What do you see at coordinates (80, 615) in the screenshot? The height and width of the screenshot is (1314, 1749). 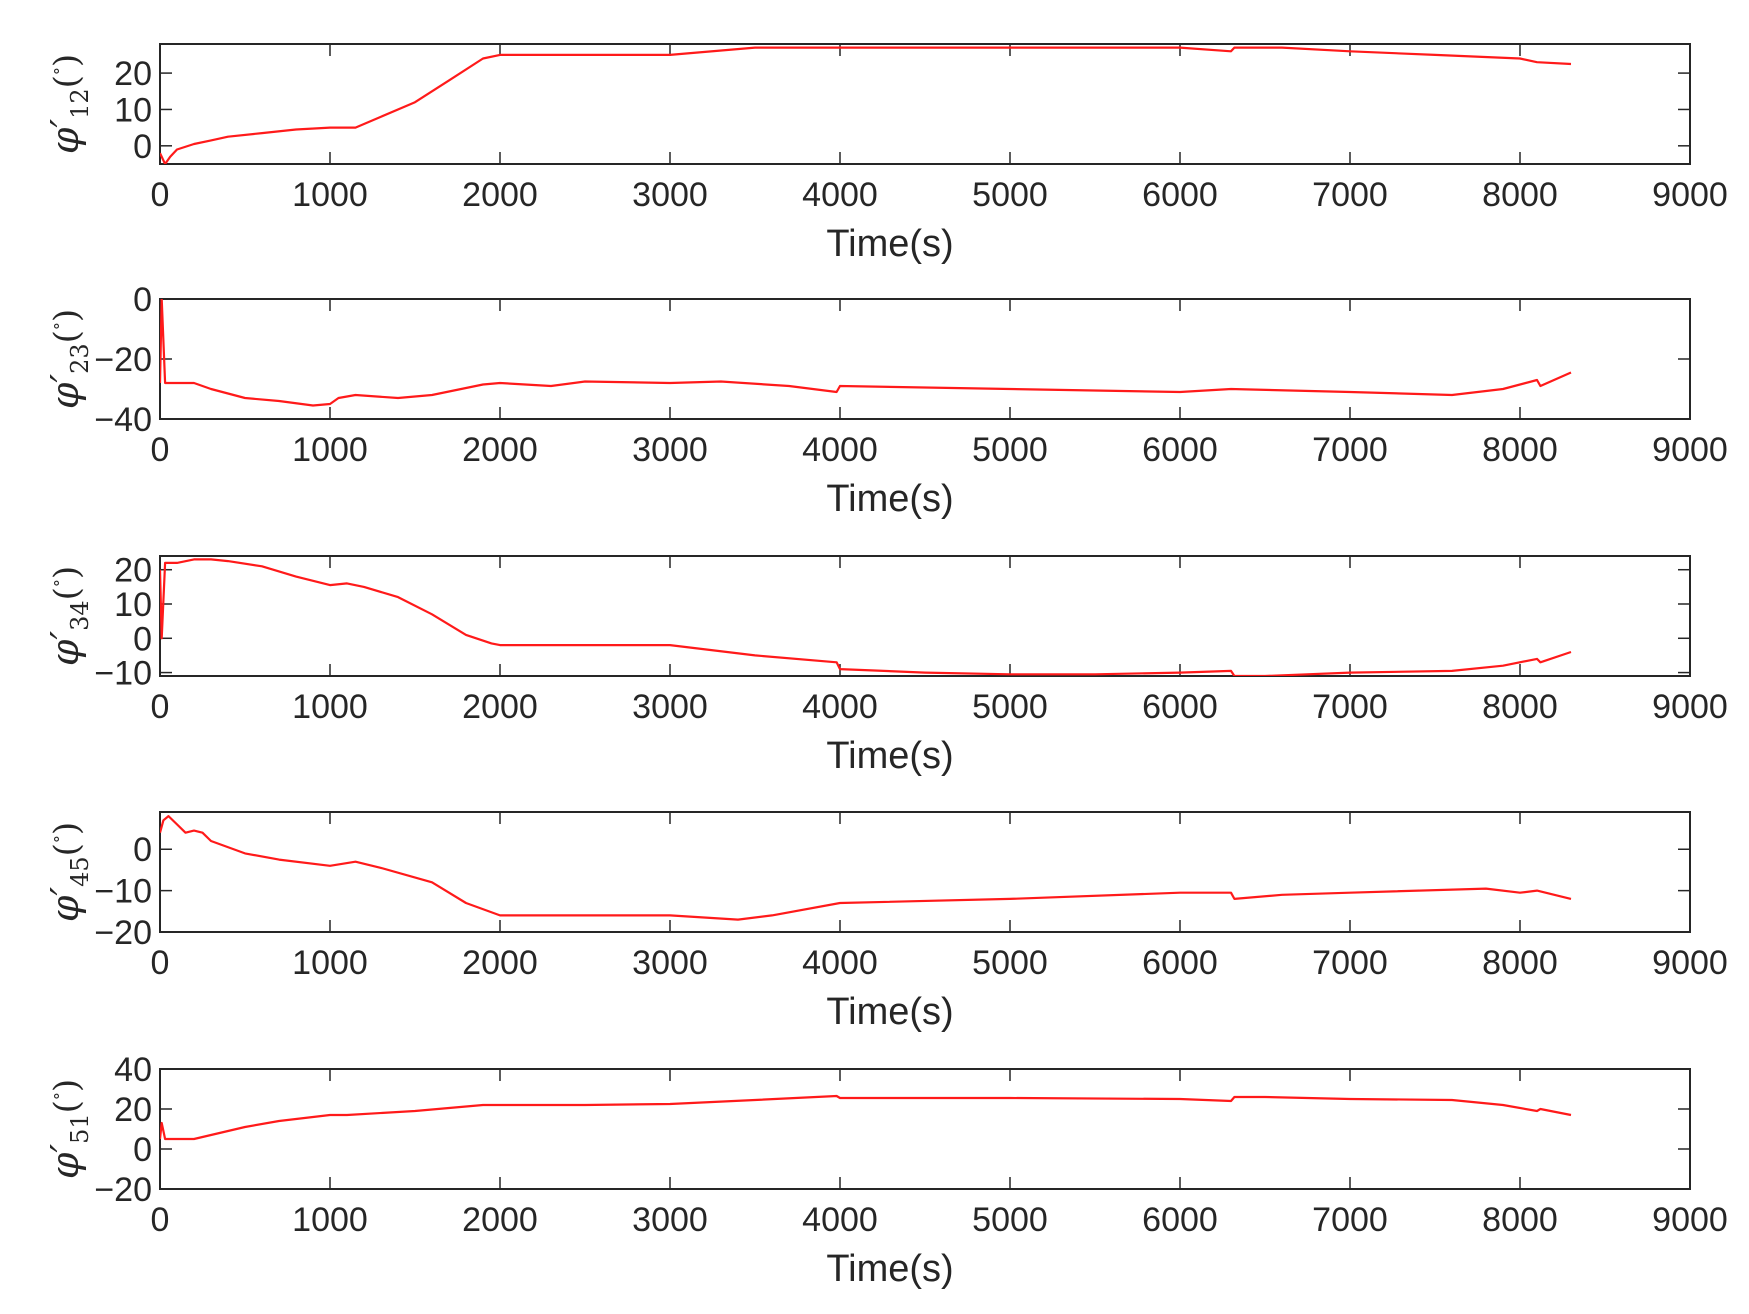 I see `y-label-subscript: 34` at bounding box center [80, 615].